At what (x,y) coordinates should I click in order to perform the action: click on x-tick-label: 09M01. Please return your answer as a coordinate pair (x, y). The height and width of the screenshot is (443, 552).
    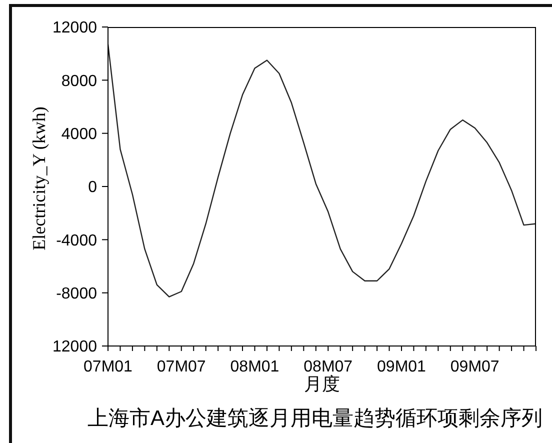
    Looking at the image, I should click on (401, 367).